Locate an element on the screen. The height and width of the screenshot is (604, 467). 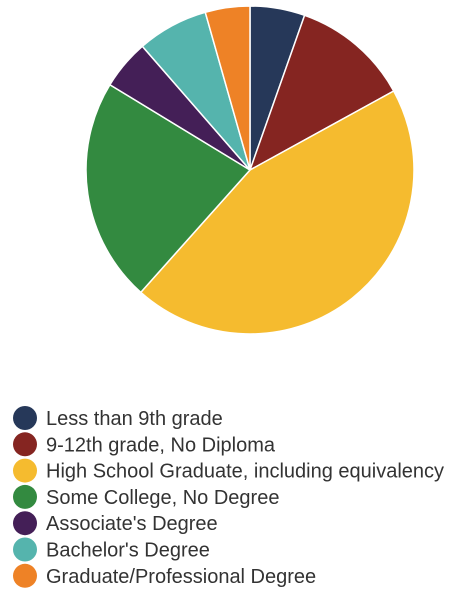
legend-label-4: Some College, No Degree is located at coordinates (162, 498).